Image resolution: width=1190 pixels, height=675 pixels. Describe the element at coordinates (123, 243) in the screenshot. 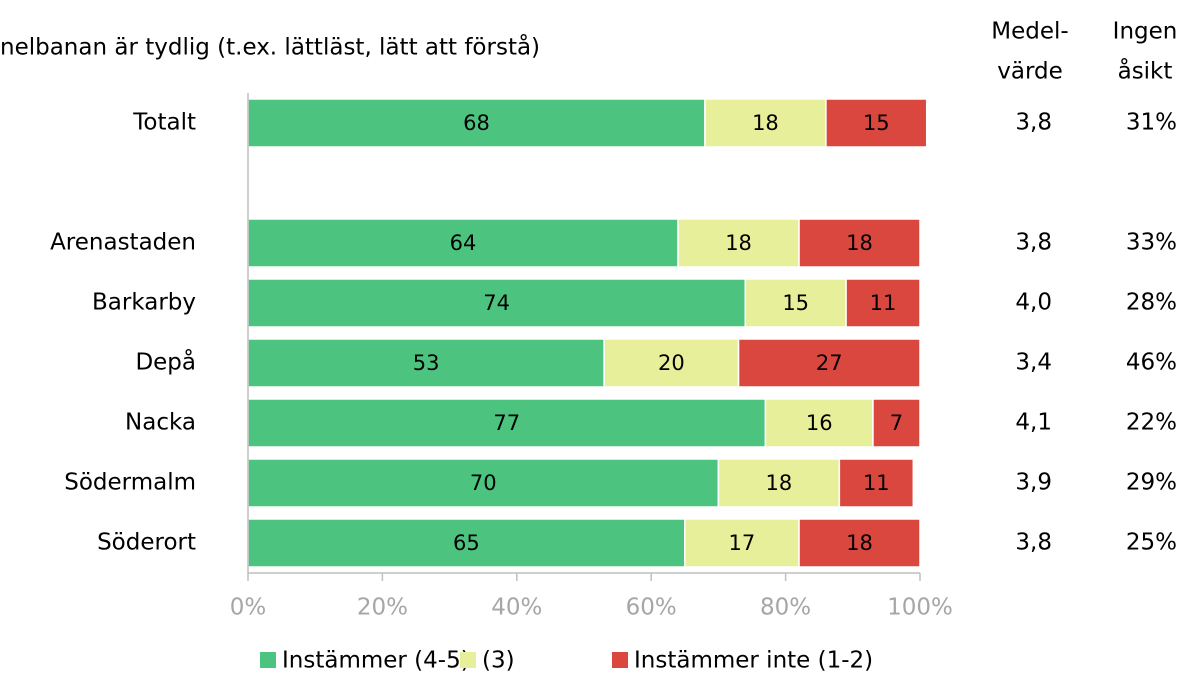

I see `y-tick-label: Arenastaden` at that location.